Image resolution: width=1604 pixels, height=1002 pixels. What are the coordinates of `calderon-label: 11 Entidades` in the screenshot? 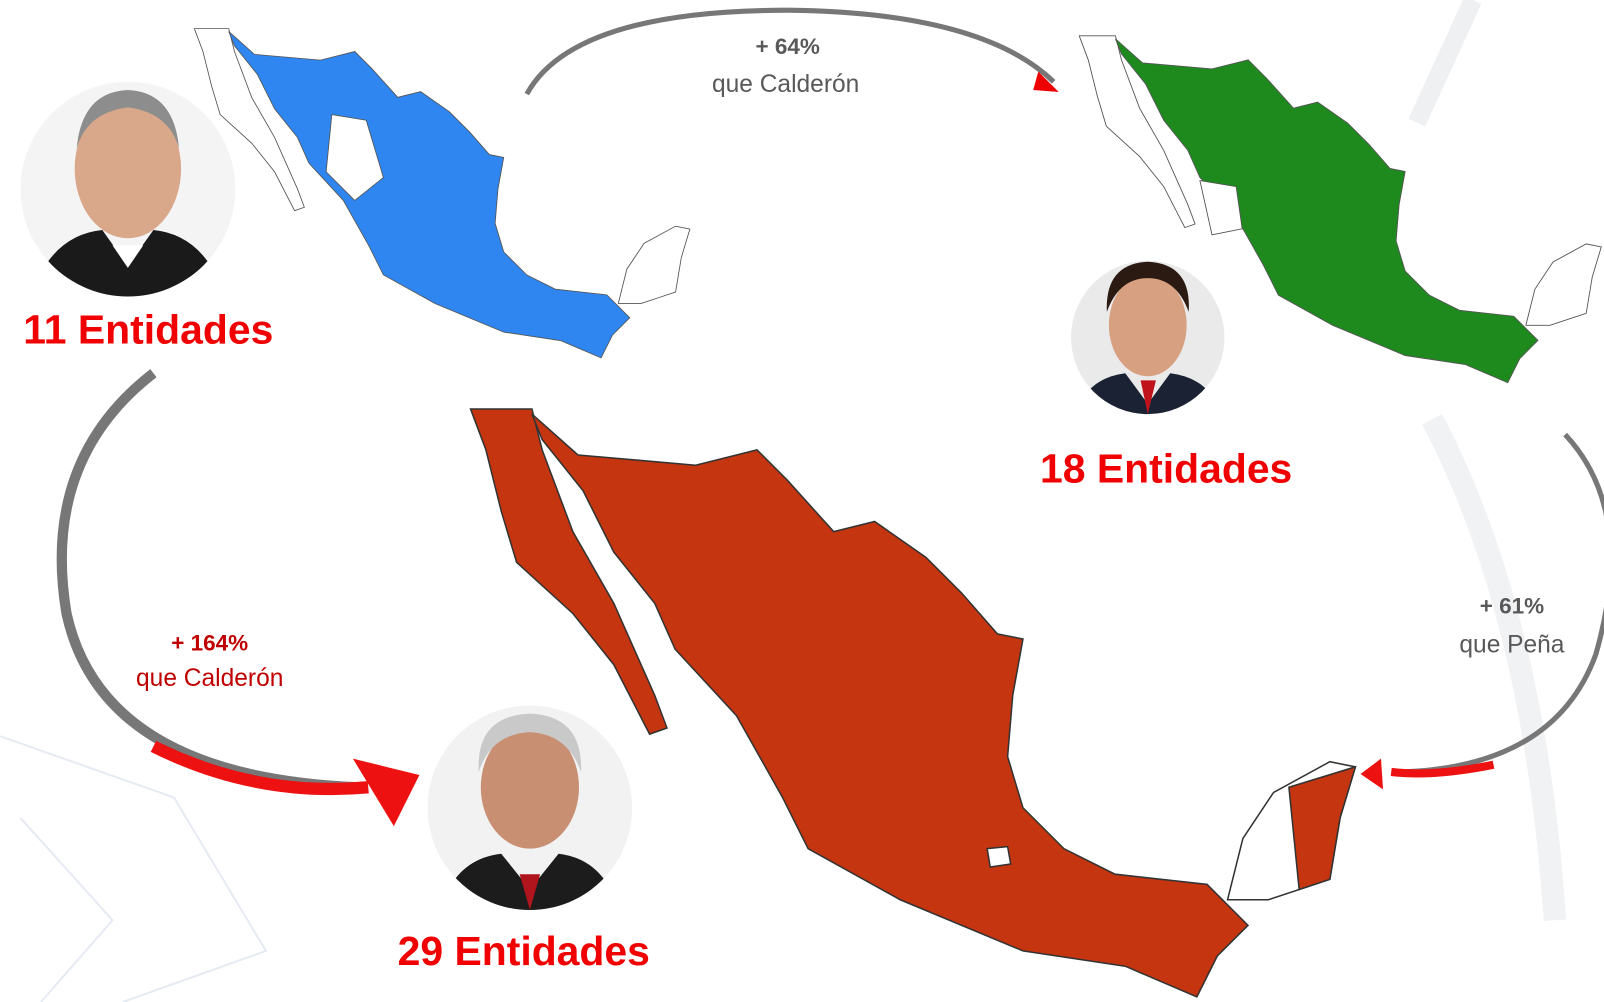 It's located at (148, 330).